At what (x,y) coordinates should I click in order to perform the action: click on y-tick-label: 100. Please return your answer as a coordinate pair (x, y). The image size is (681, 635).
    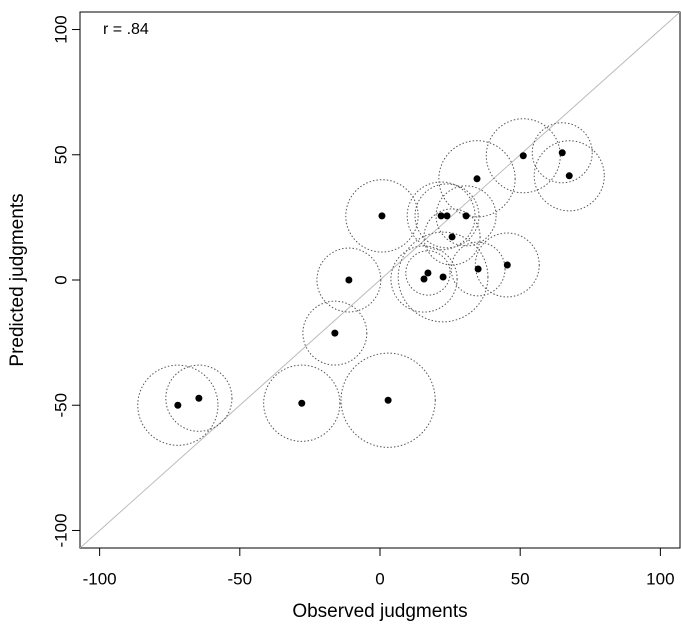
    Looking at the image, I should click on (60, 29).